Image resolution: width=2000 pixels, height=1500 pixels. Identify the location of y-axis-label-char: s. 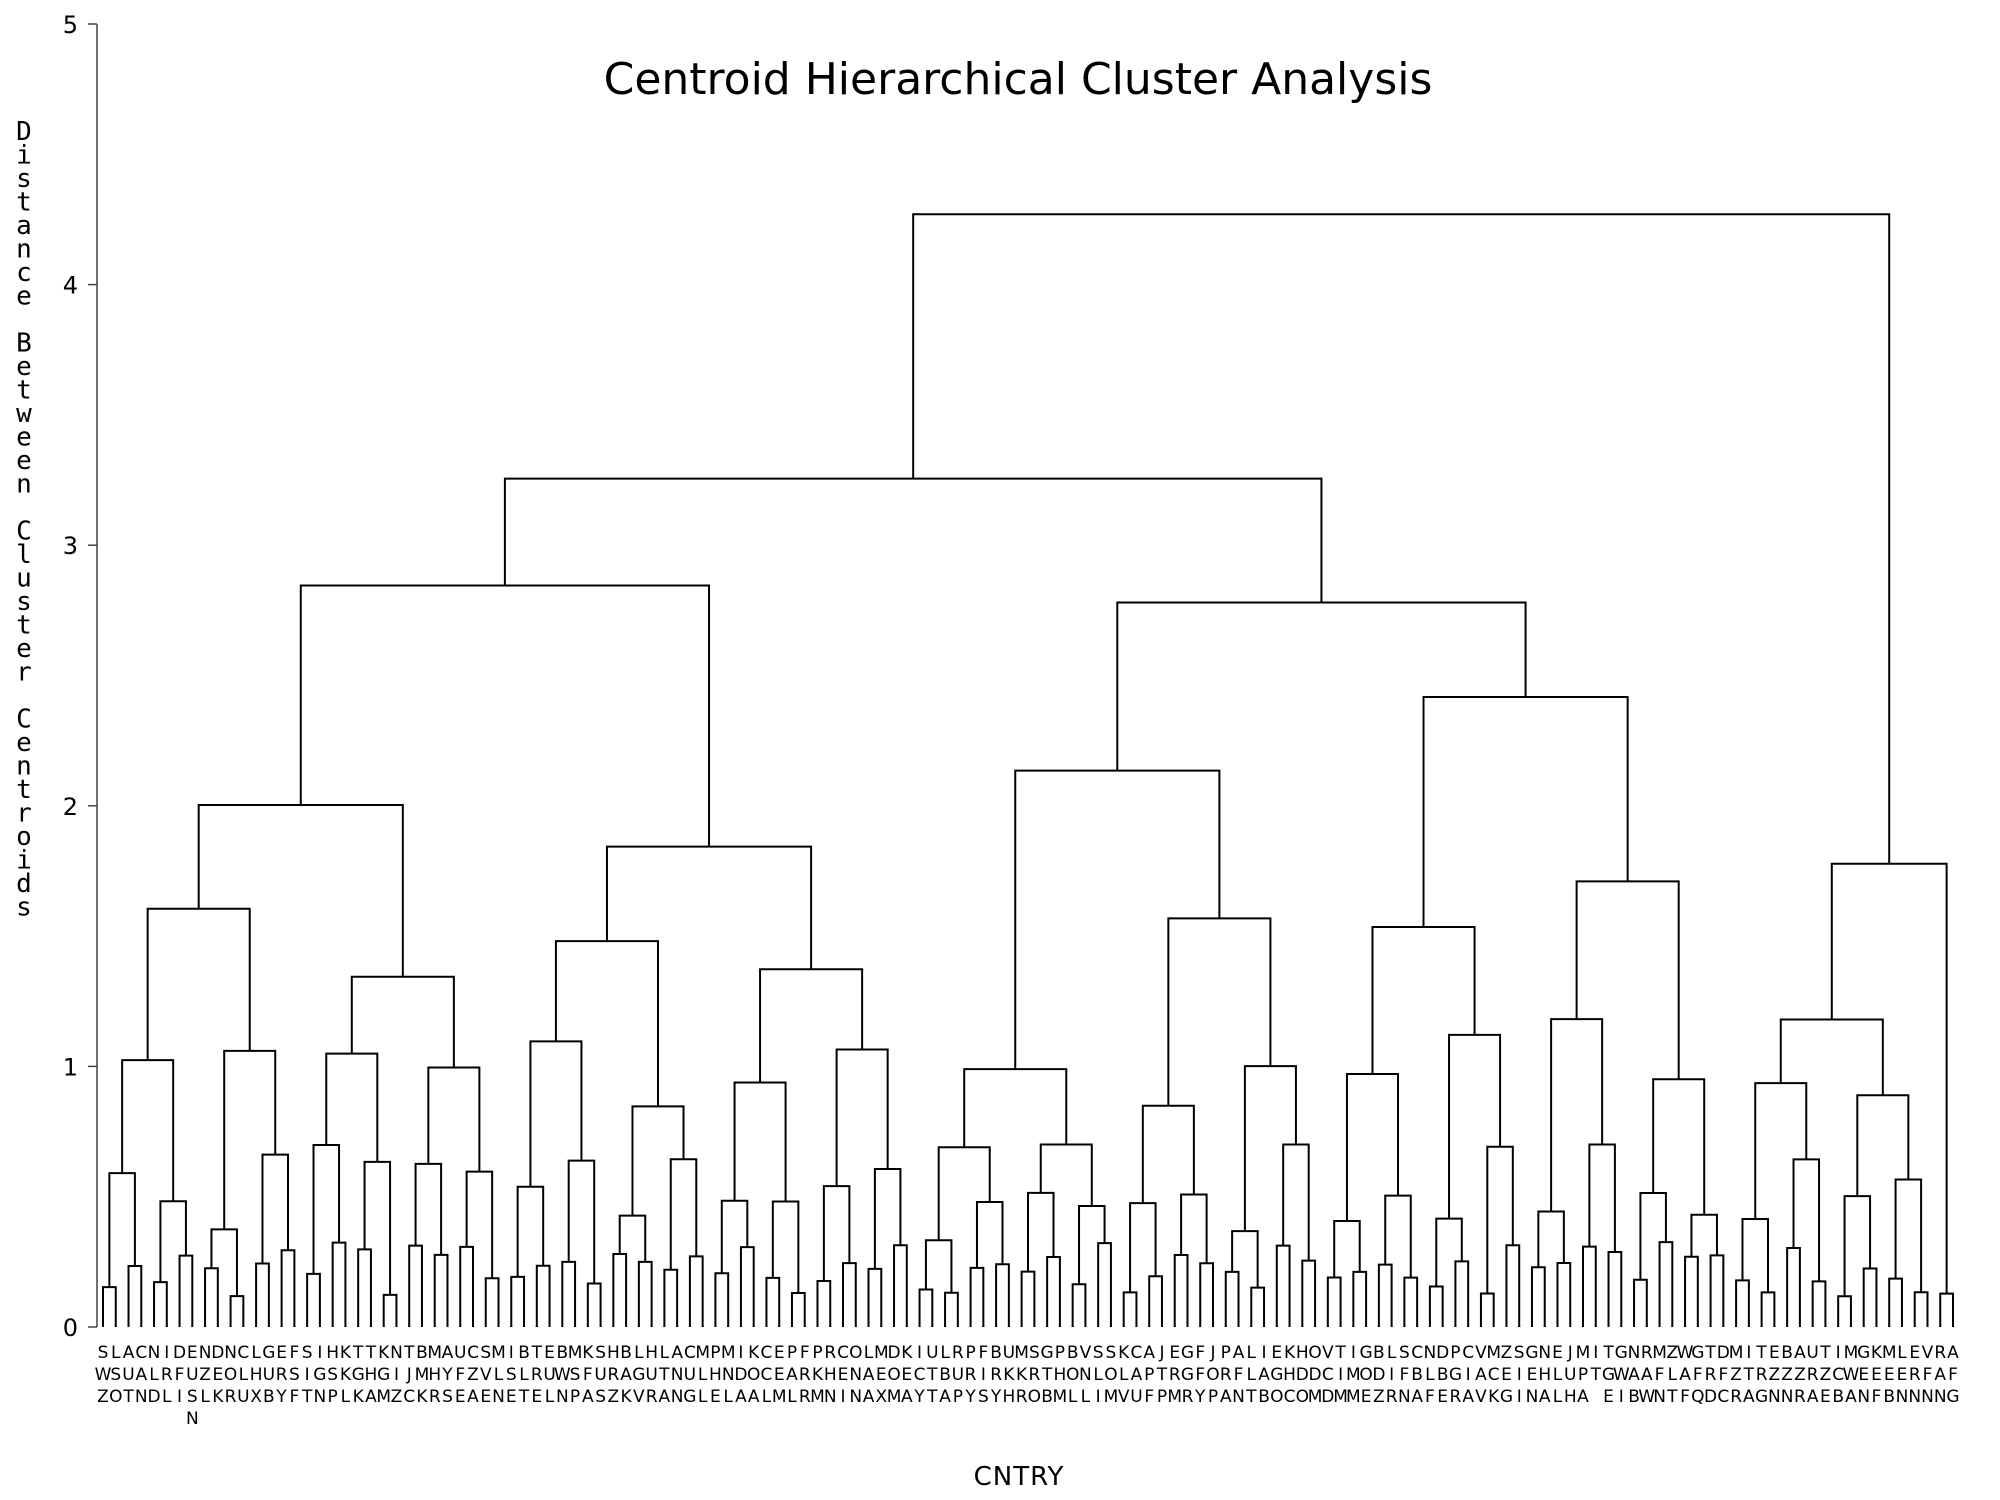
(24, 602).